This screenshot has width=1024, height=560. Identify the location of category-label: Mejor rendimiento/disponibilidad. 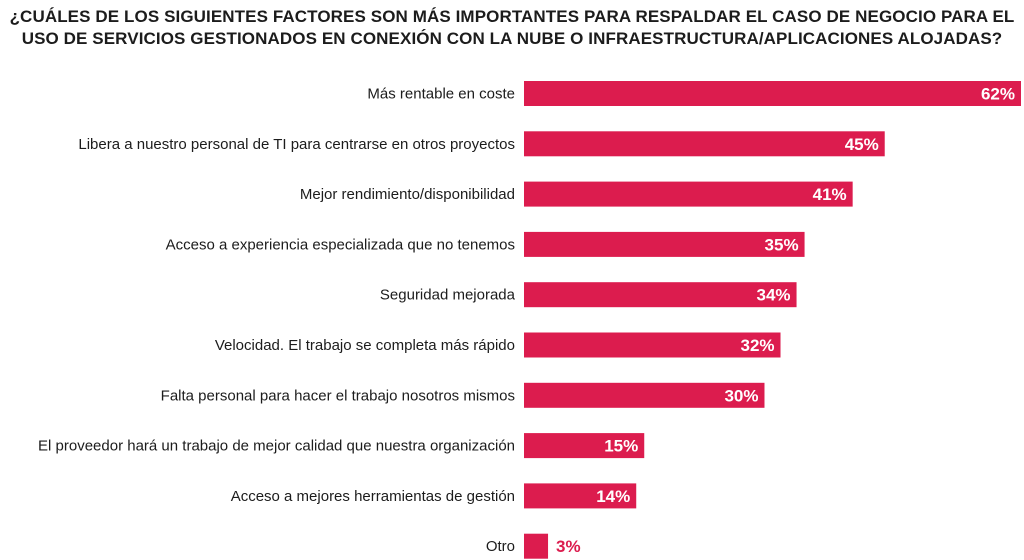
(407, 194).